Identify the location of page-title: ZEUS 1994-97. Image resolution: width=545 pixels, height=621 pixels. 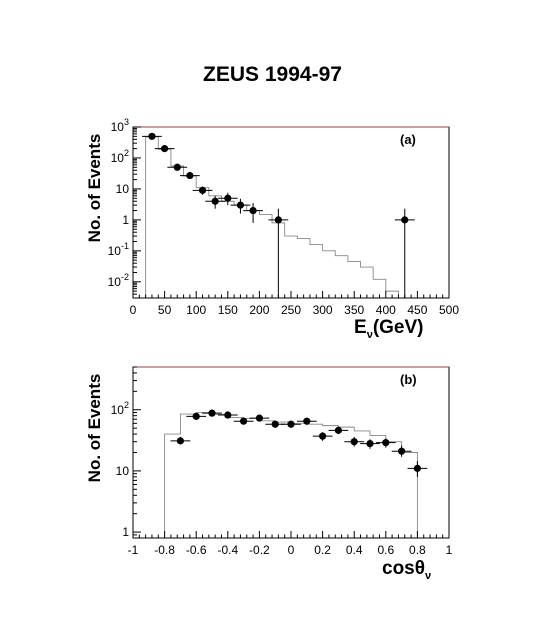
(272, 74).